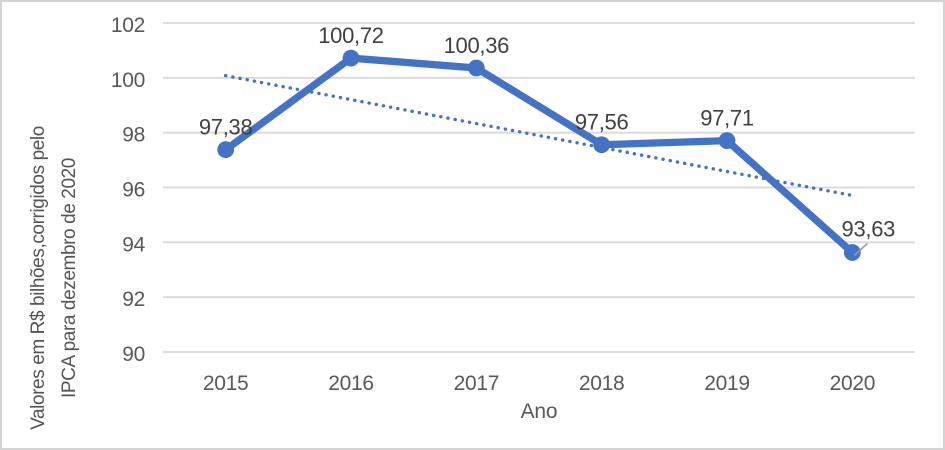 Image resolution: width=945 pixels, height=450 pixels. I want to click on y-axis-title-line1: Valores em R$ bilhões,corrigidos pelo, so click(38, 278).